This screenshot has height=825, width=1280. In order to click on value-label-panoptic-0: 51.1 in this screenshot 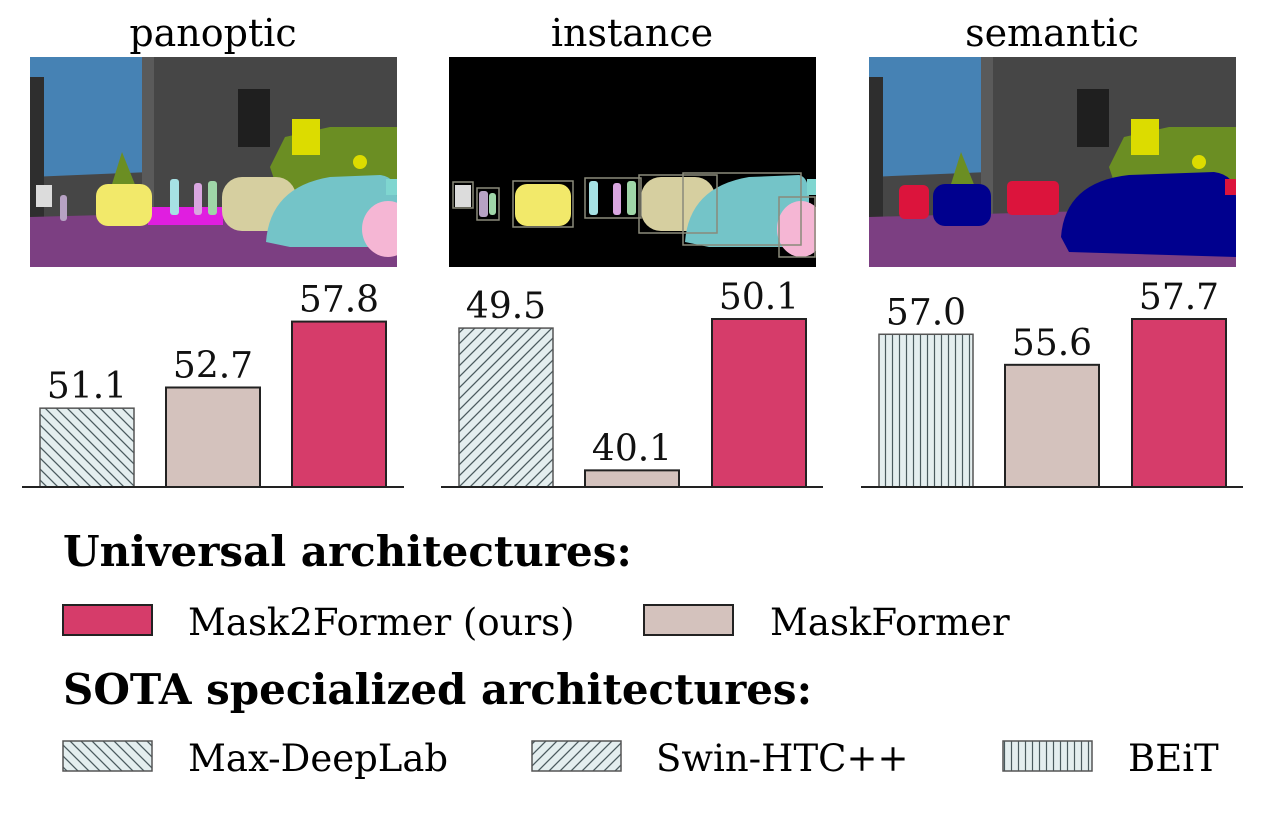, I will do `click(87, 386)`.